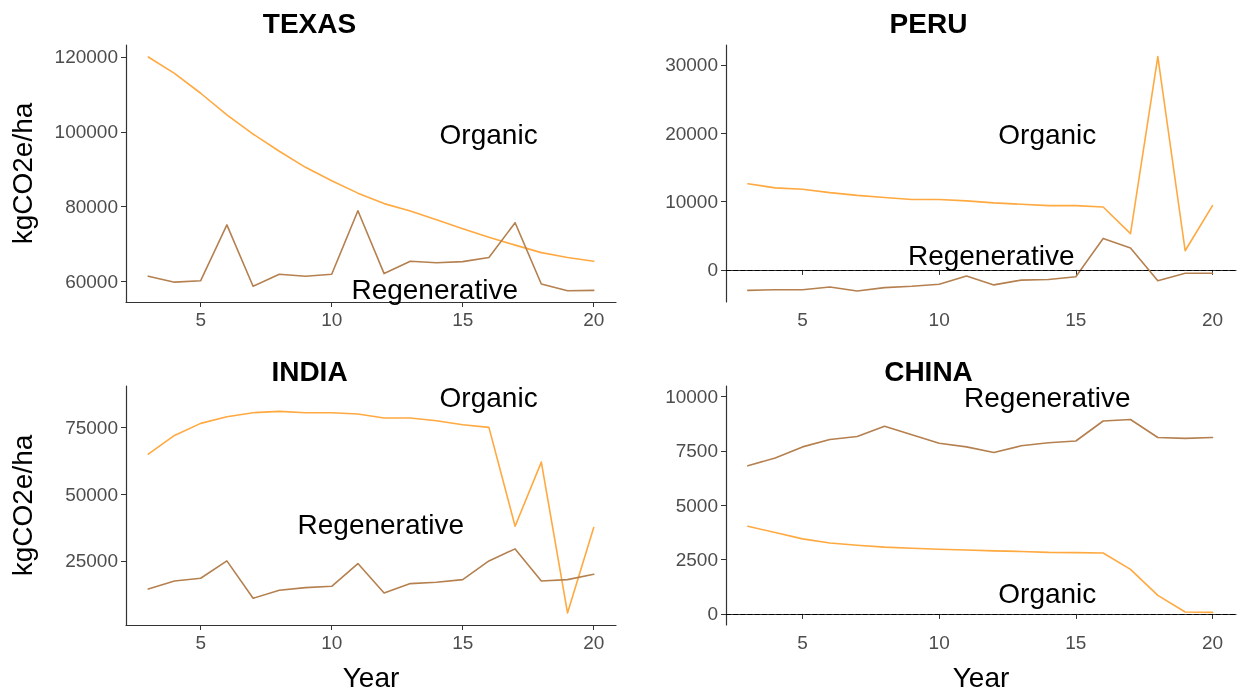 This screenshot has height=696, width=1238. What do you see at coordinates (86, 57) in the screenshot?
I see `y-tick-label: 120000` at bounding box center [86, 57].